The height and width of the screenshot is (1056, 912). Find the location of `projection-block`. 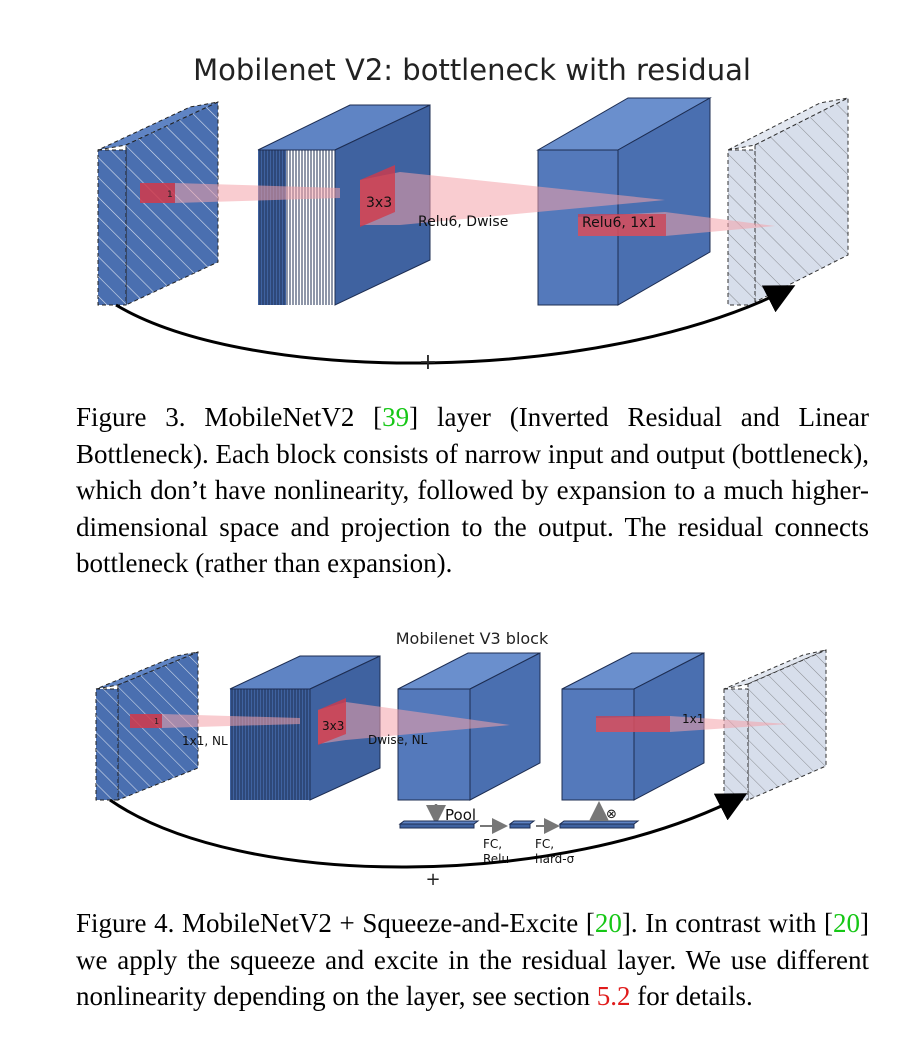

projection-block is located at coordinates (624, 201).